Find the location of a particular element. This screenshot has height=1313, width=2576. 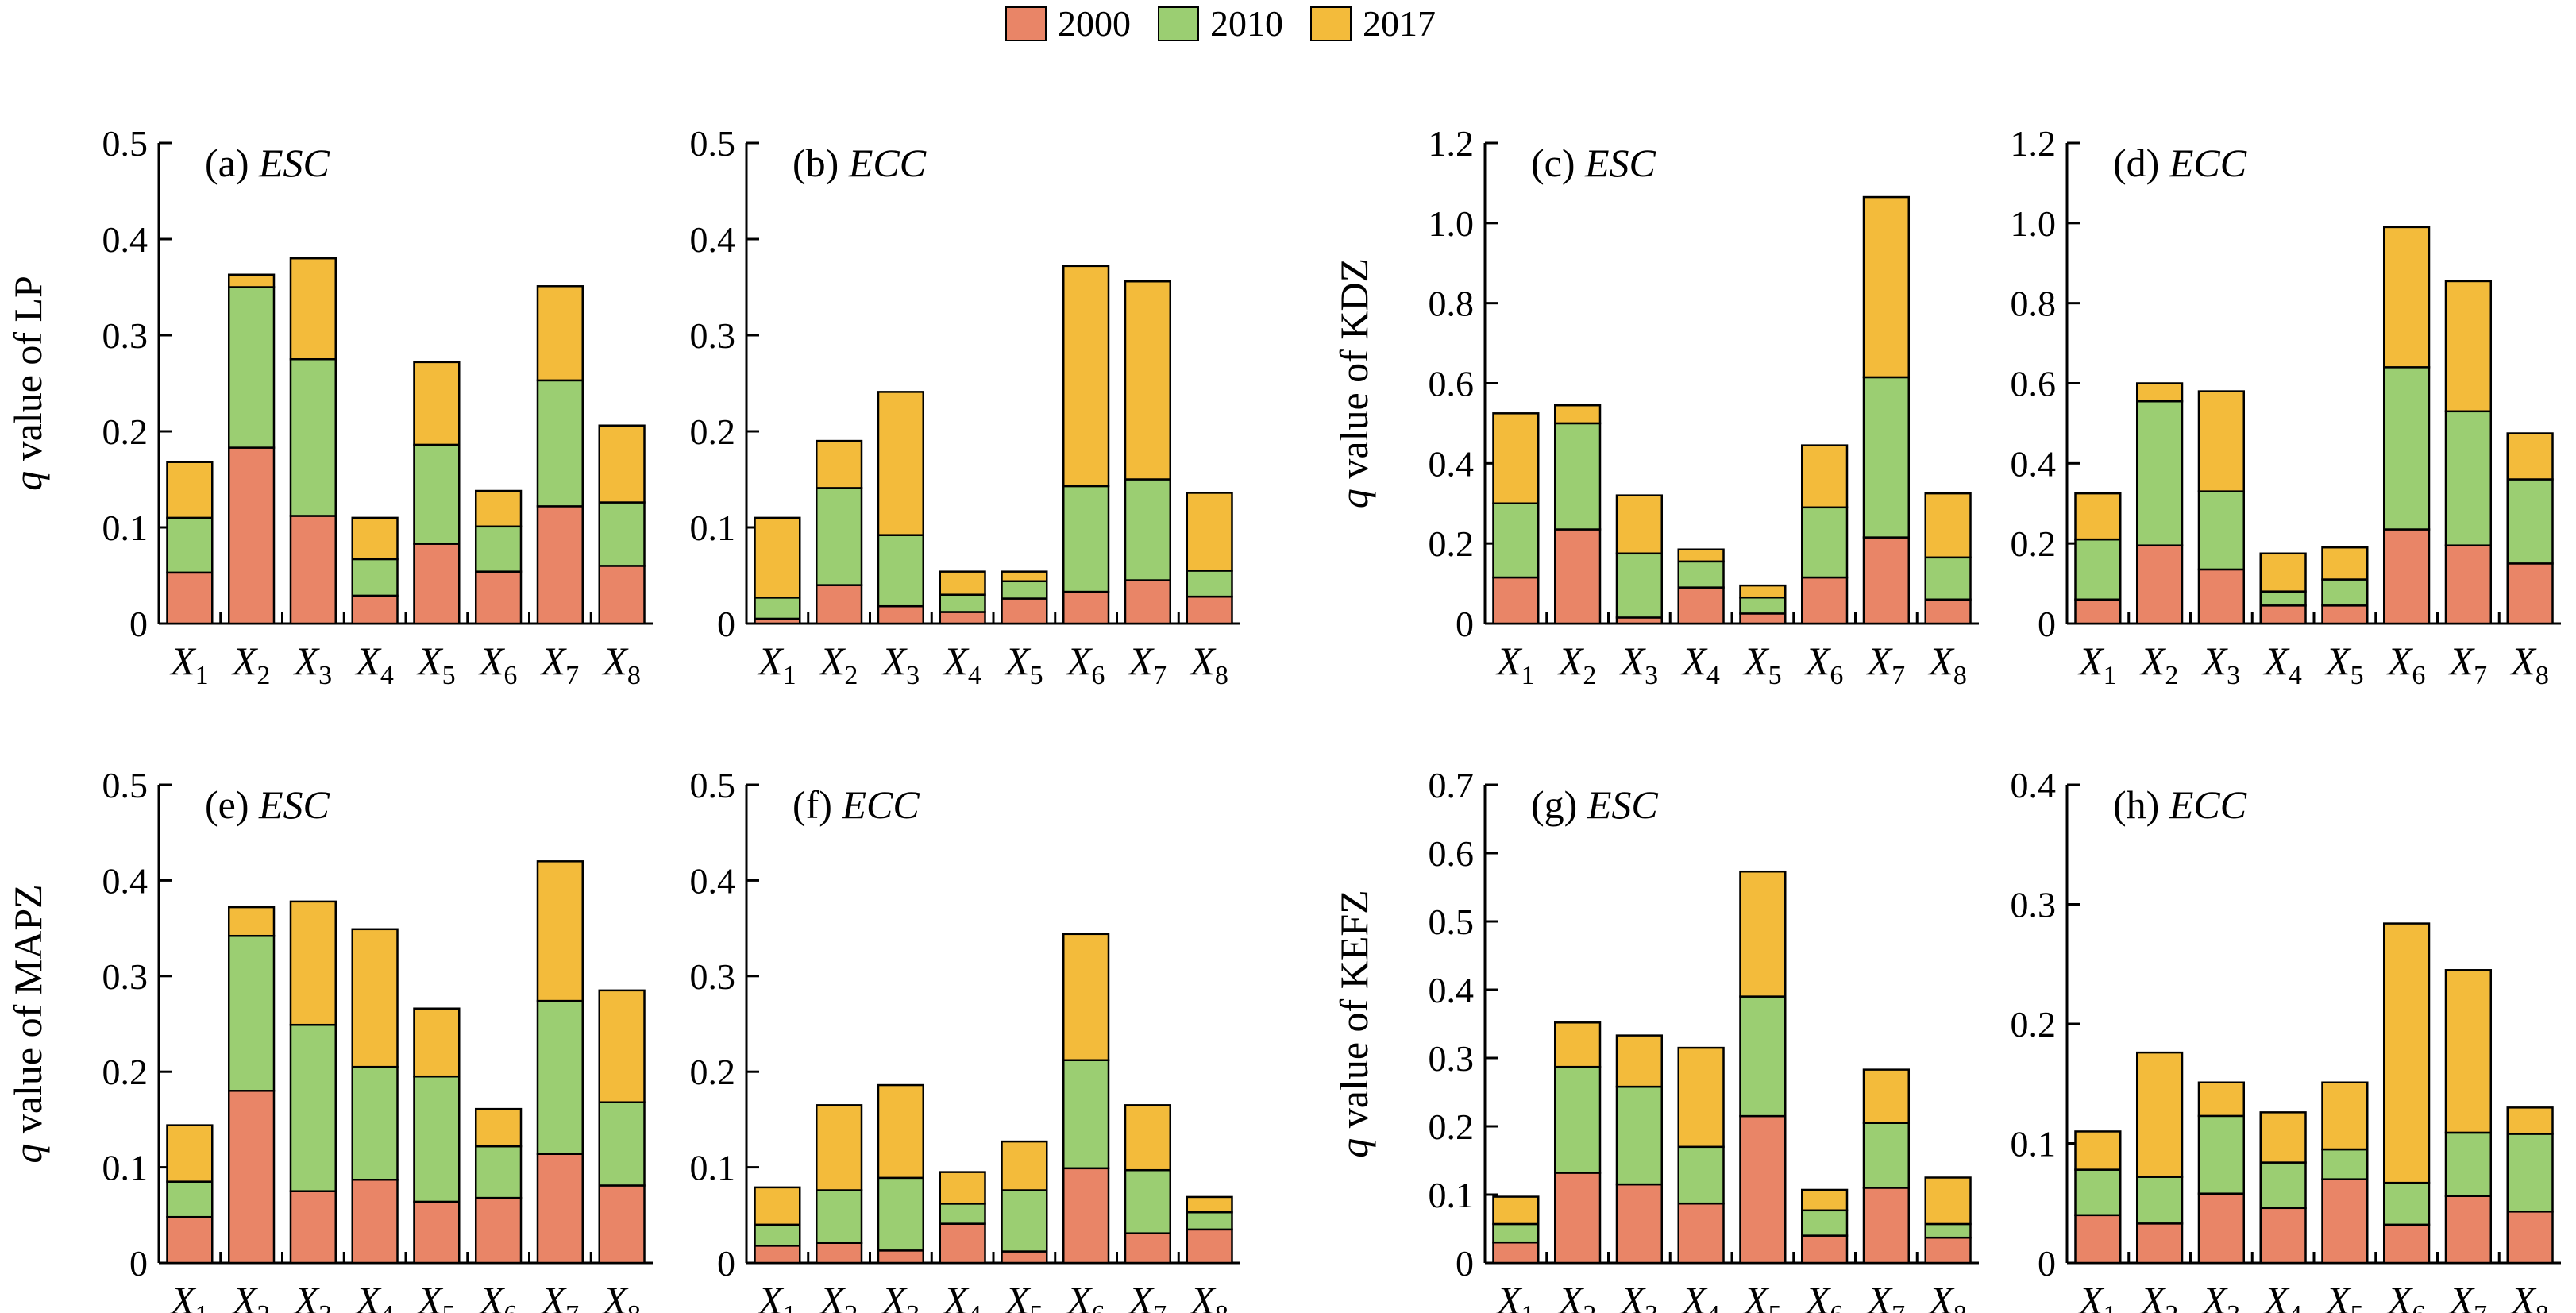

bar-2017-x4 is located at coordinates (963, 1188).